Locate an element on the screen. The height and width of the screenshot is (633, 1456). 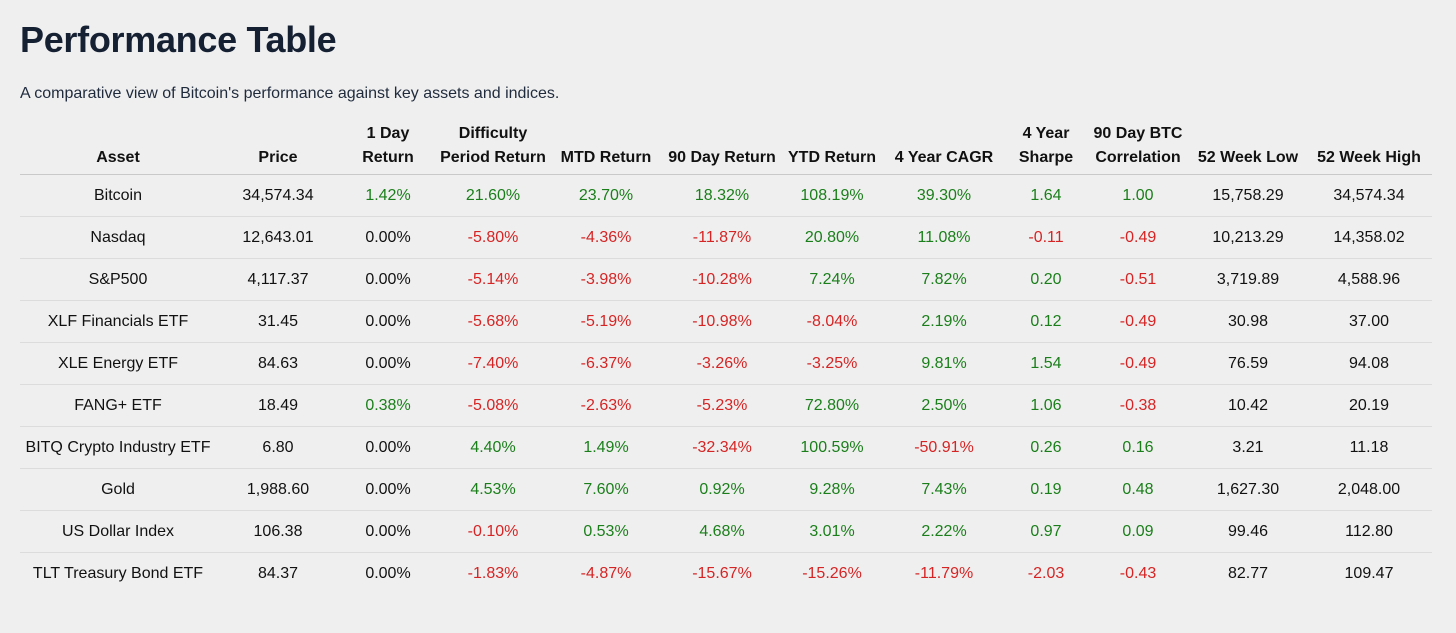
table-cell: 0.20 is located at coordinates (1046, 279).